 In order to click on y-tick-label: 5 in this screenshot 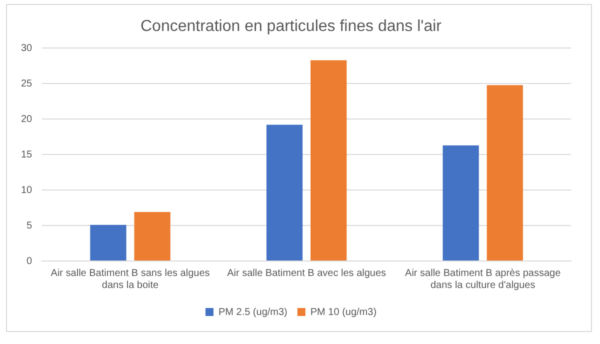, I will do `click(29, 226)`.